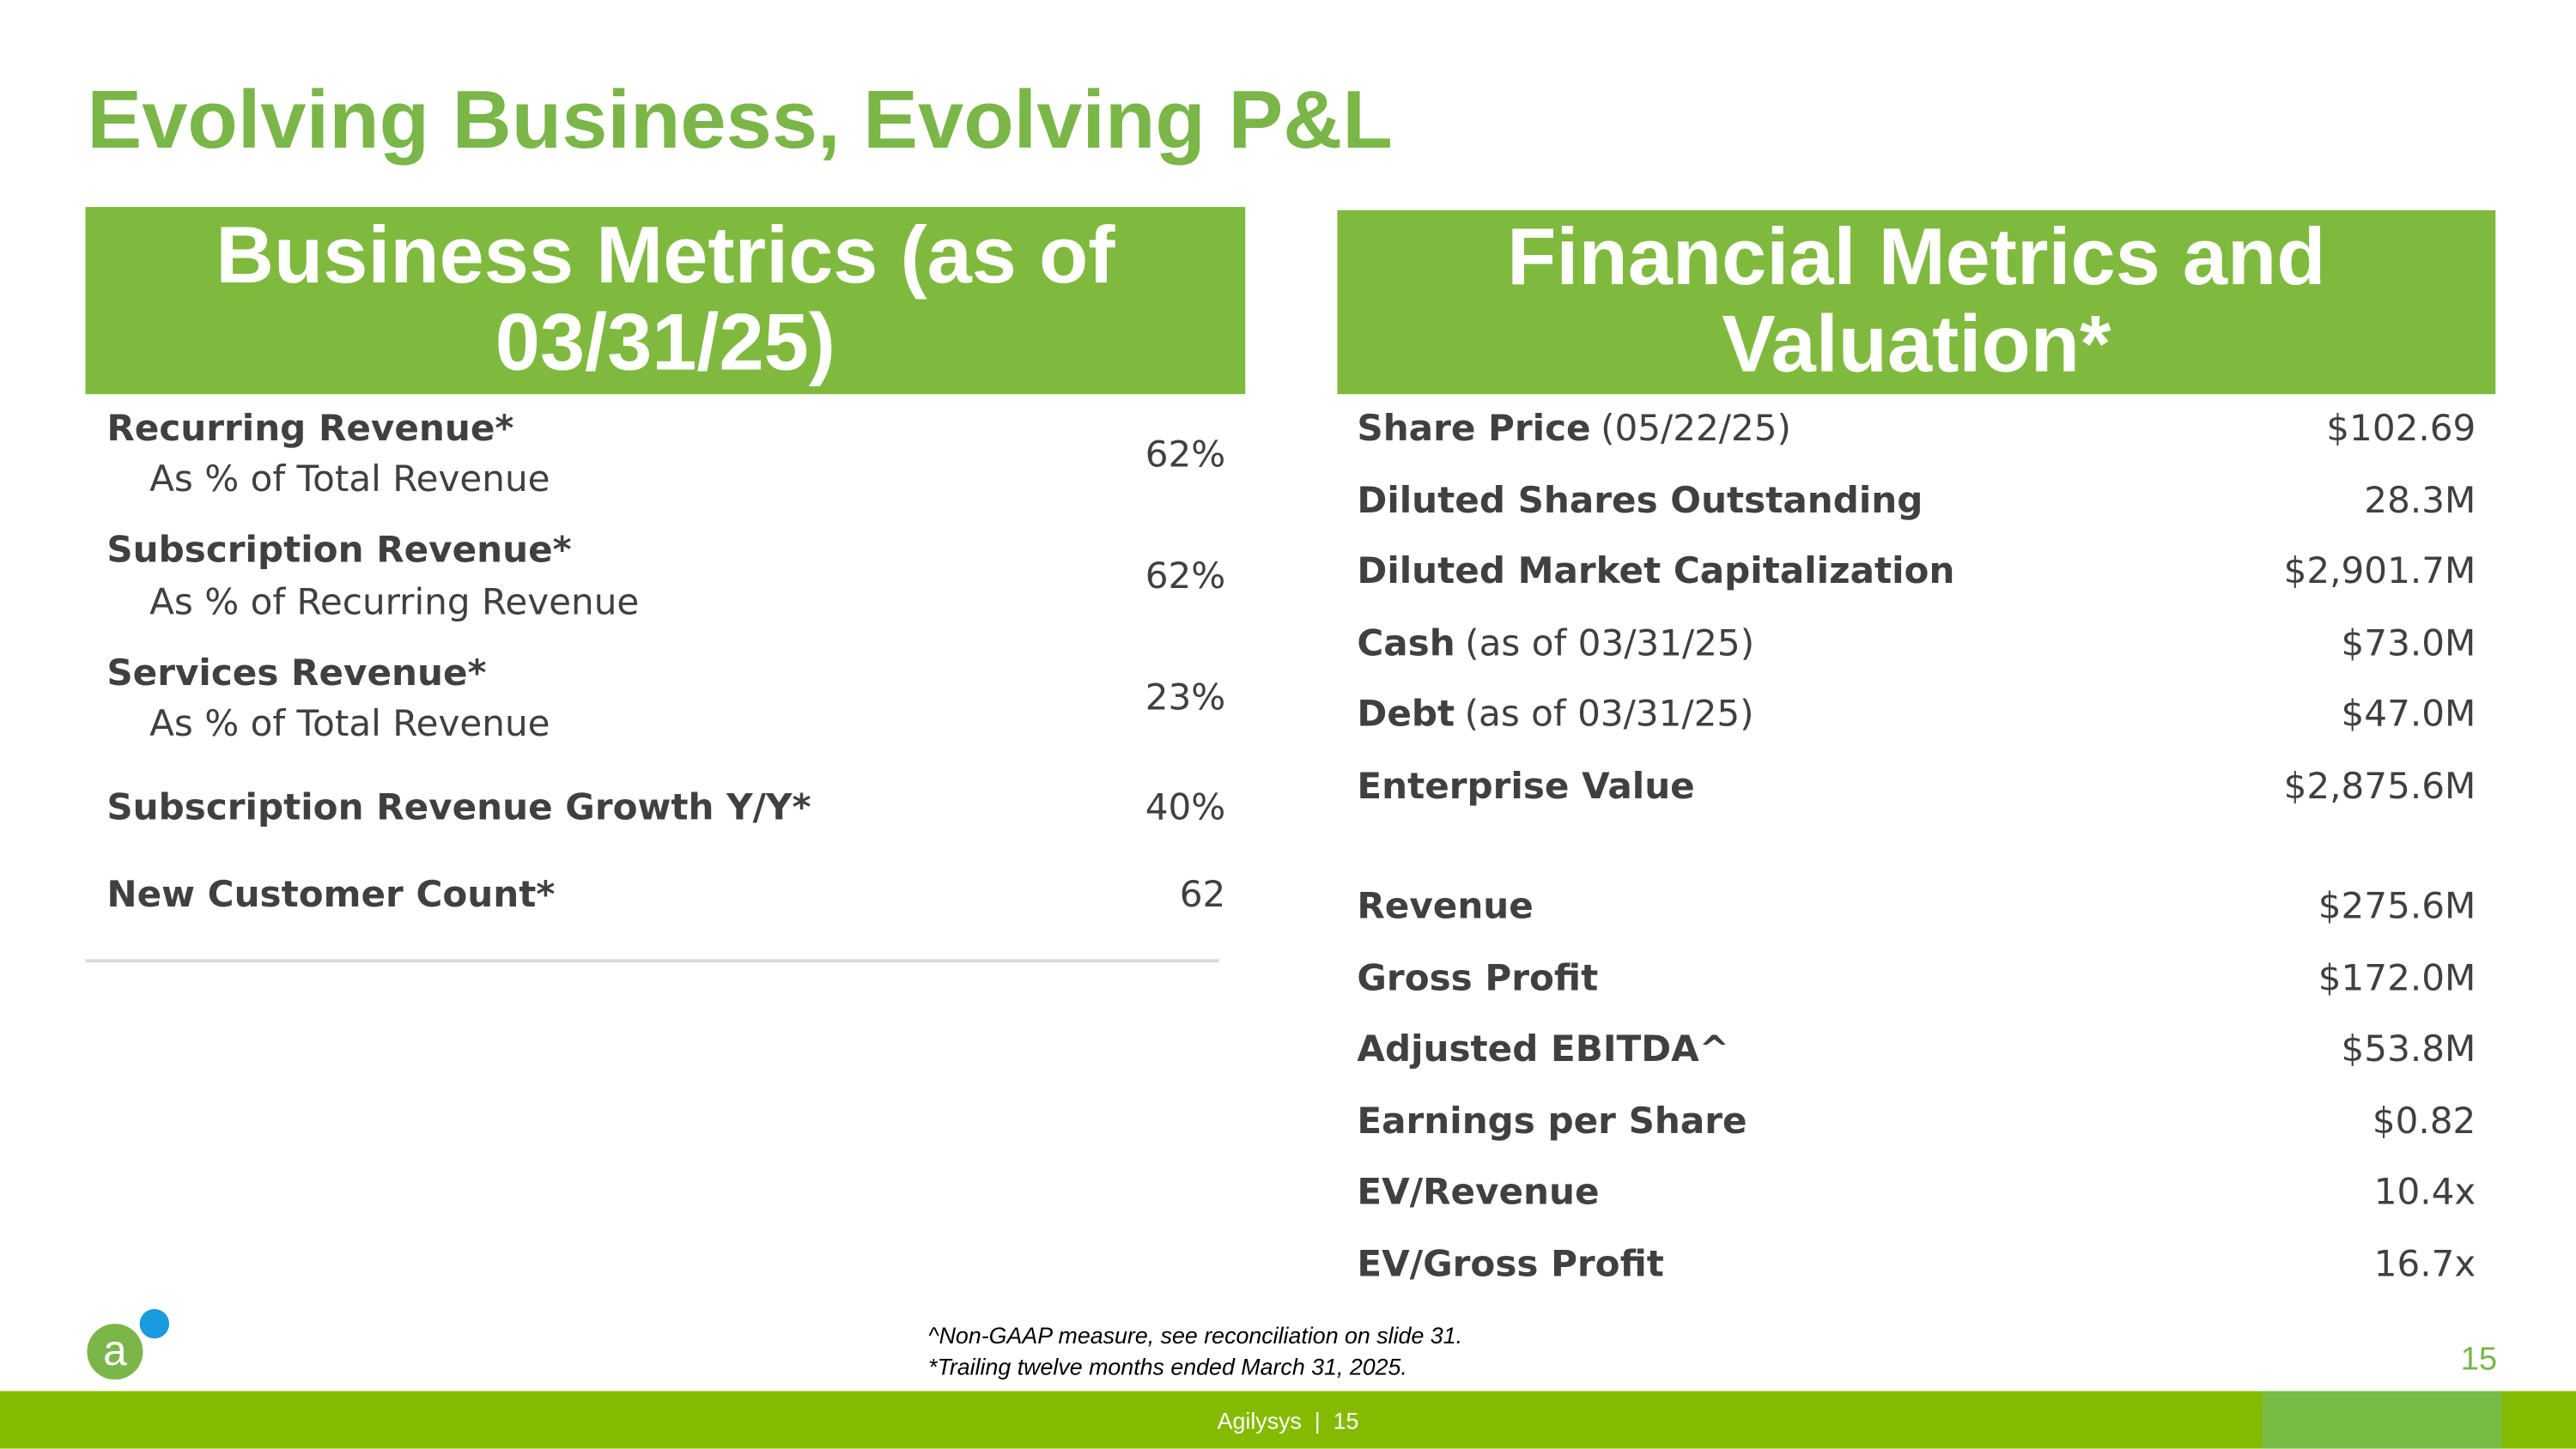  I want to click on metric-value: 23%, so click(1185, 699).